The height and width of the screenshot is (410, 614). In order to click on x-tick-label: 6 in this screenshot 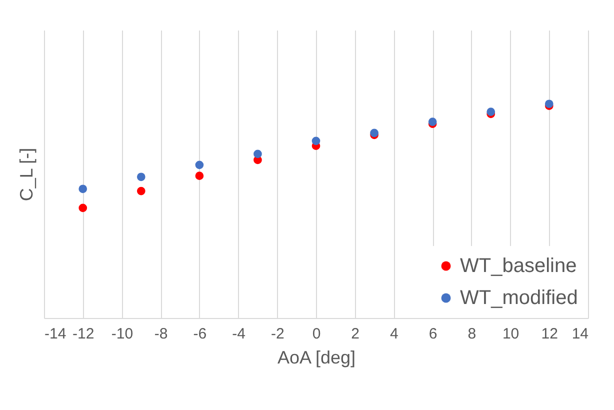, I will do `click(433, 334)`.